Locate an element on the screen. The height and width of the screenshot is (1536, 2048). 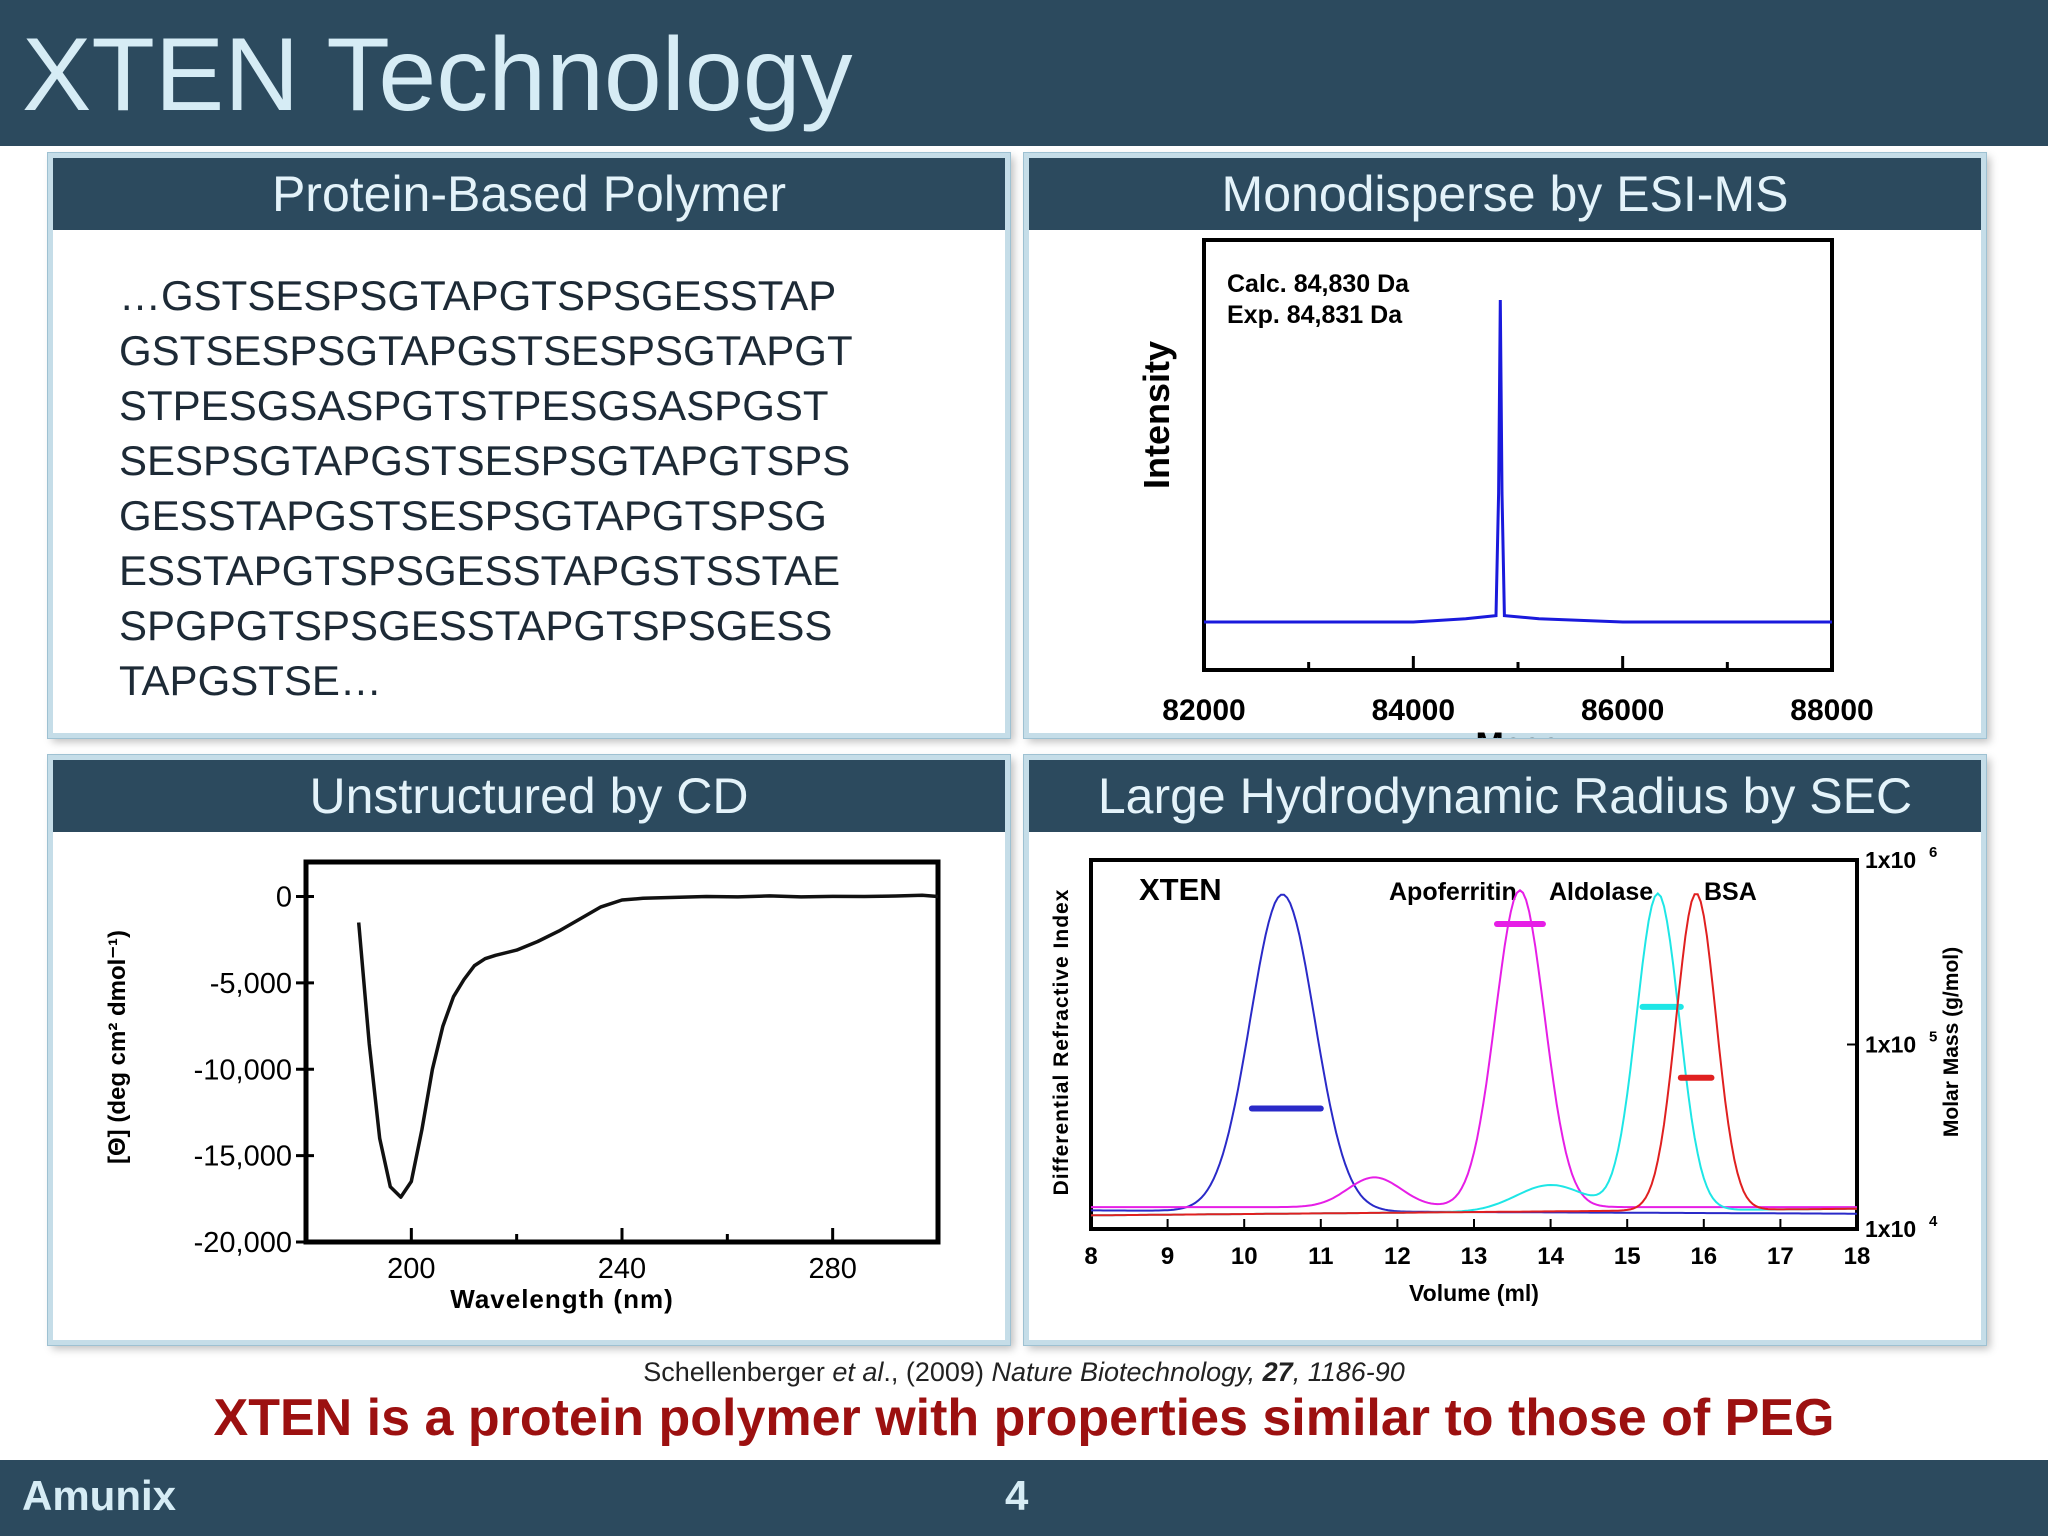
y-axis-label: Intensity is located at coordinates (1156, 415).